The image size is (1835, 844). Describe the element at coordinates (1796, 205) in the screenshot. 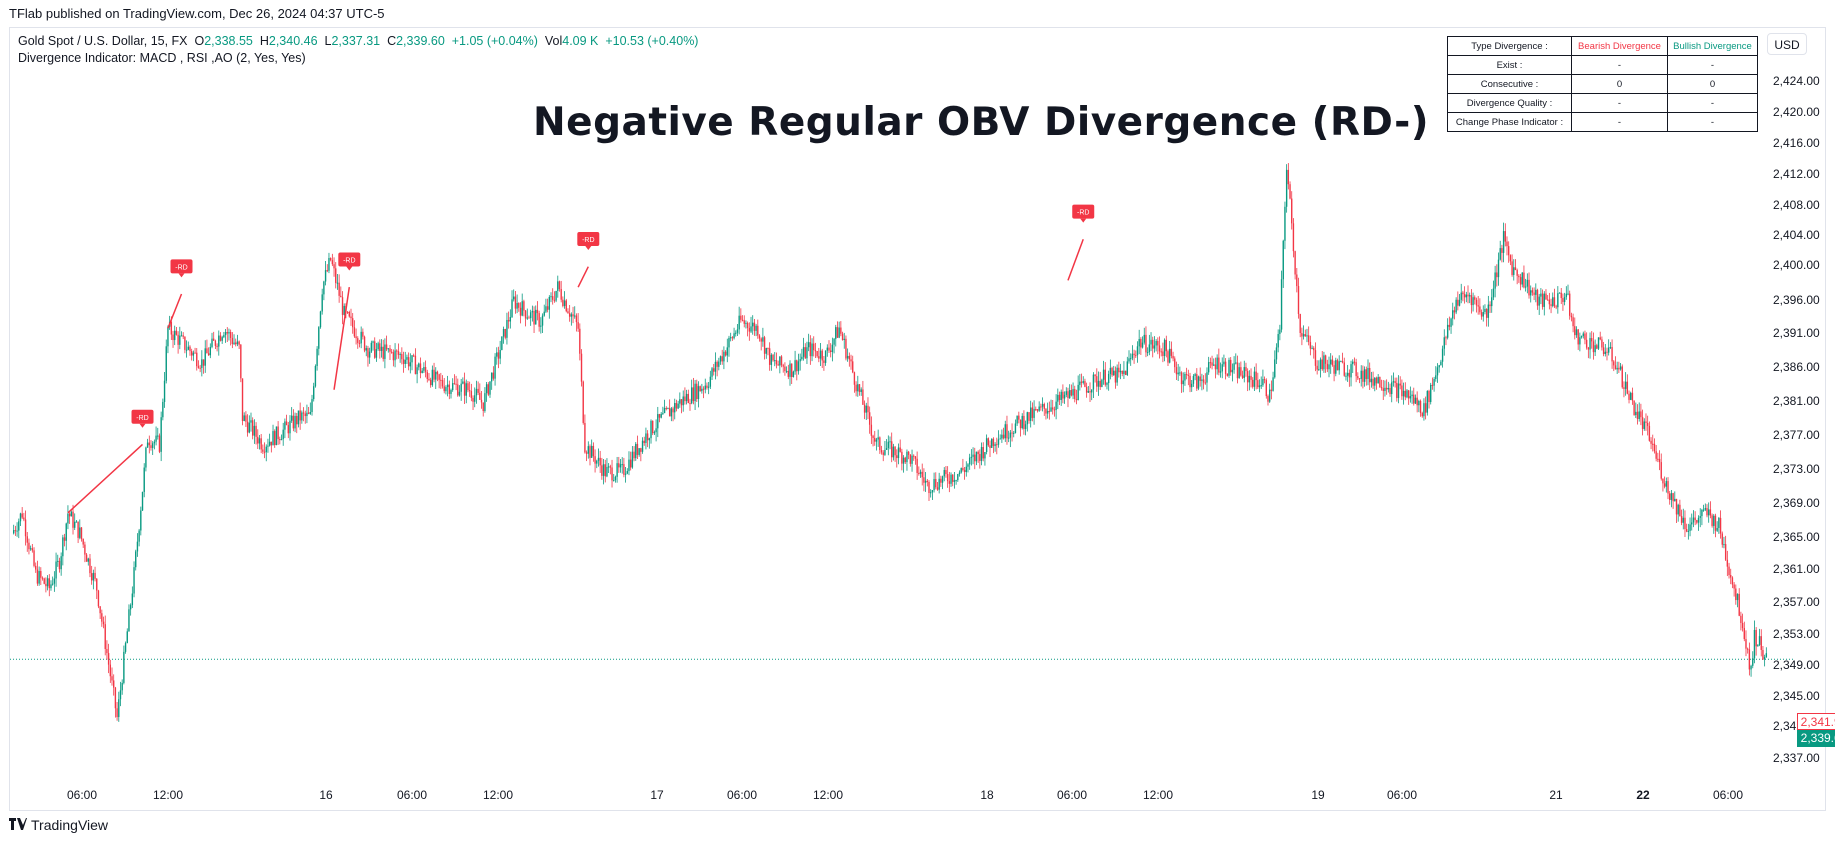

I see `price-axis-label: 2,408.00` at that location.